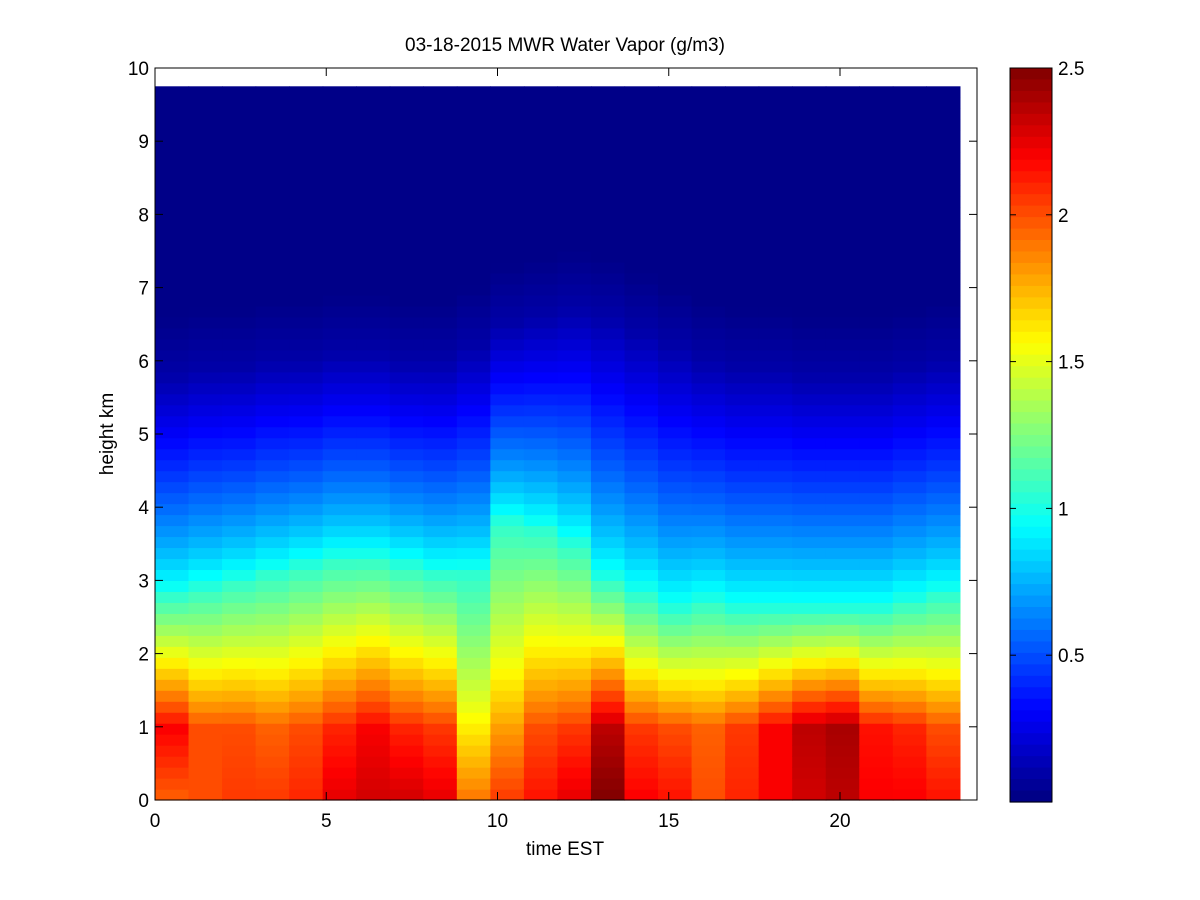  I want to click on y-tick-label: 8, so click(143, 215).